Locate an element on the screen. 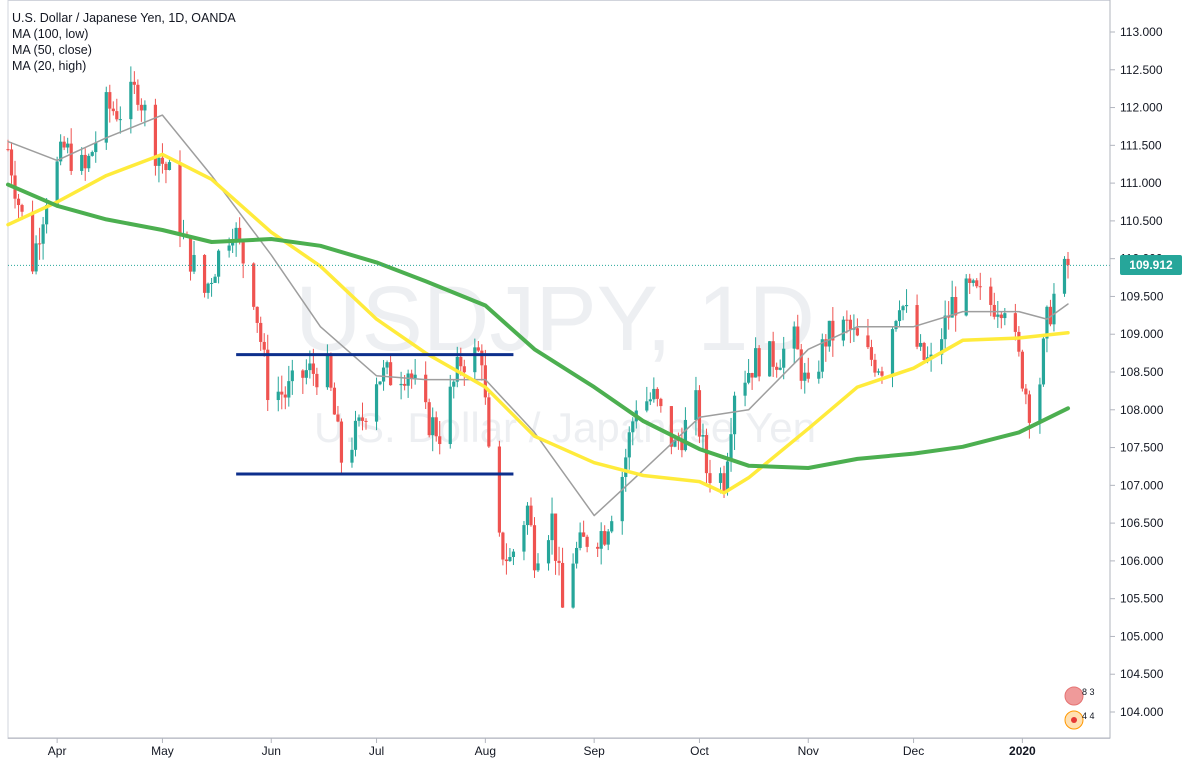 This screenshot has width=1188, height=775. last-price-label: 109.912 is located at coordinates (1151, 265).